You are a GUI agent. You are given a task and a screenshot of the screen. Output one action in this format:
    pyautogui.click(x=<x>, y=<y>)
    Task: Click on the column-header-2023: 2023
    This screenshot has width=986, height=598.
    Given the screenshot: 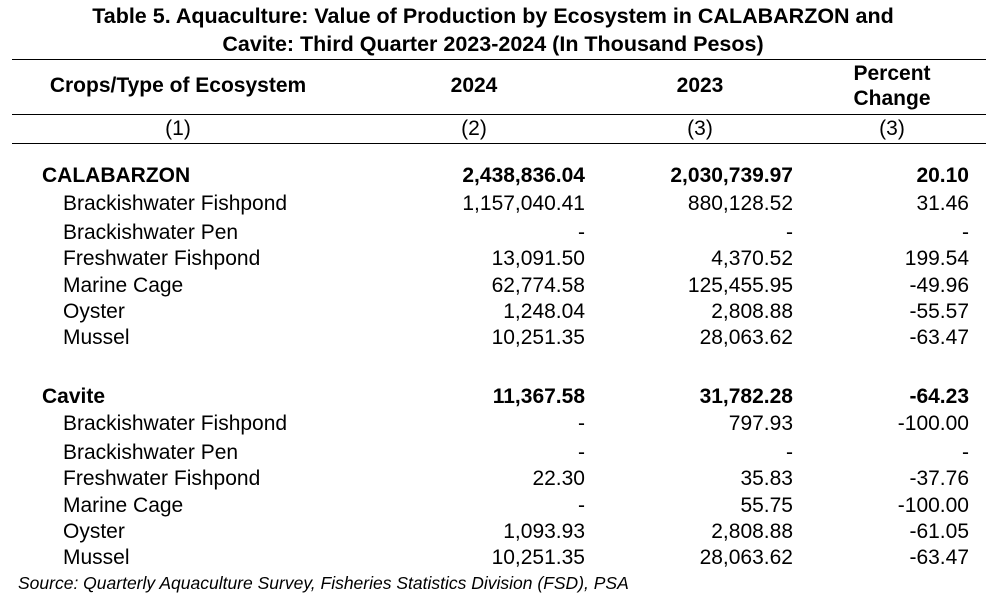 What is the action you would take?
    pyautogui.click(x=700, y=86)
    